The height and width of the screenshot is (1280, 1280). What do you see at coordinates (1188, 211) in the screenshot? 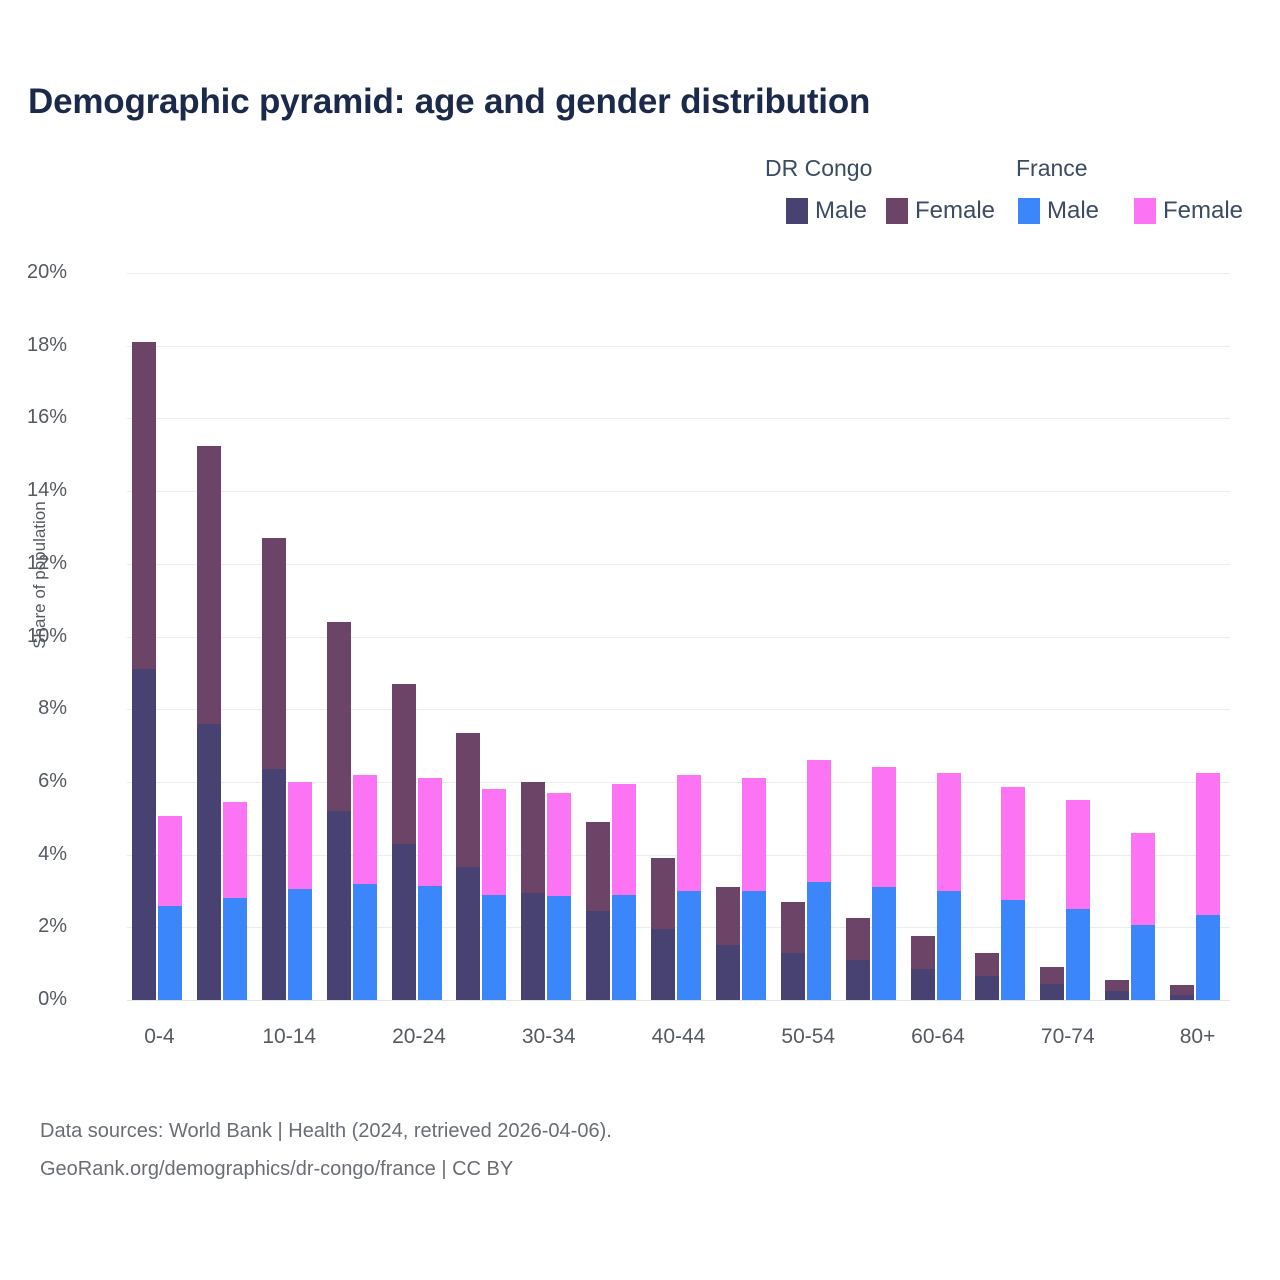
I see `legend-item-france-female: Female` at bounding box center [1188, 211].